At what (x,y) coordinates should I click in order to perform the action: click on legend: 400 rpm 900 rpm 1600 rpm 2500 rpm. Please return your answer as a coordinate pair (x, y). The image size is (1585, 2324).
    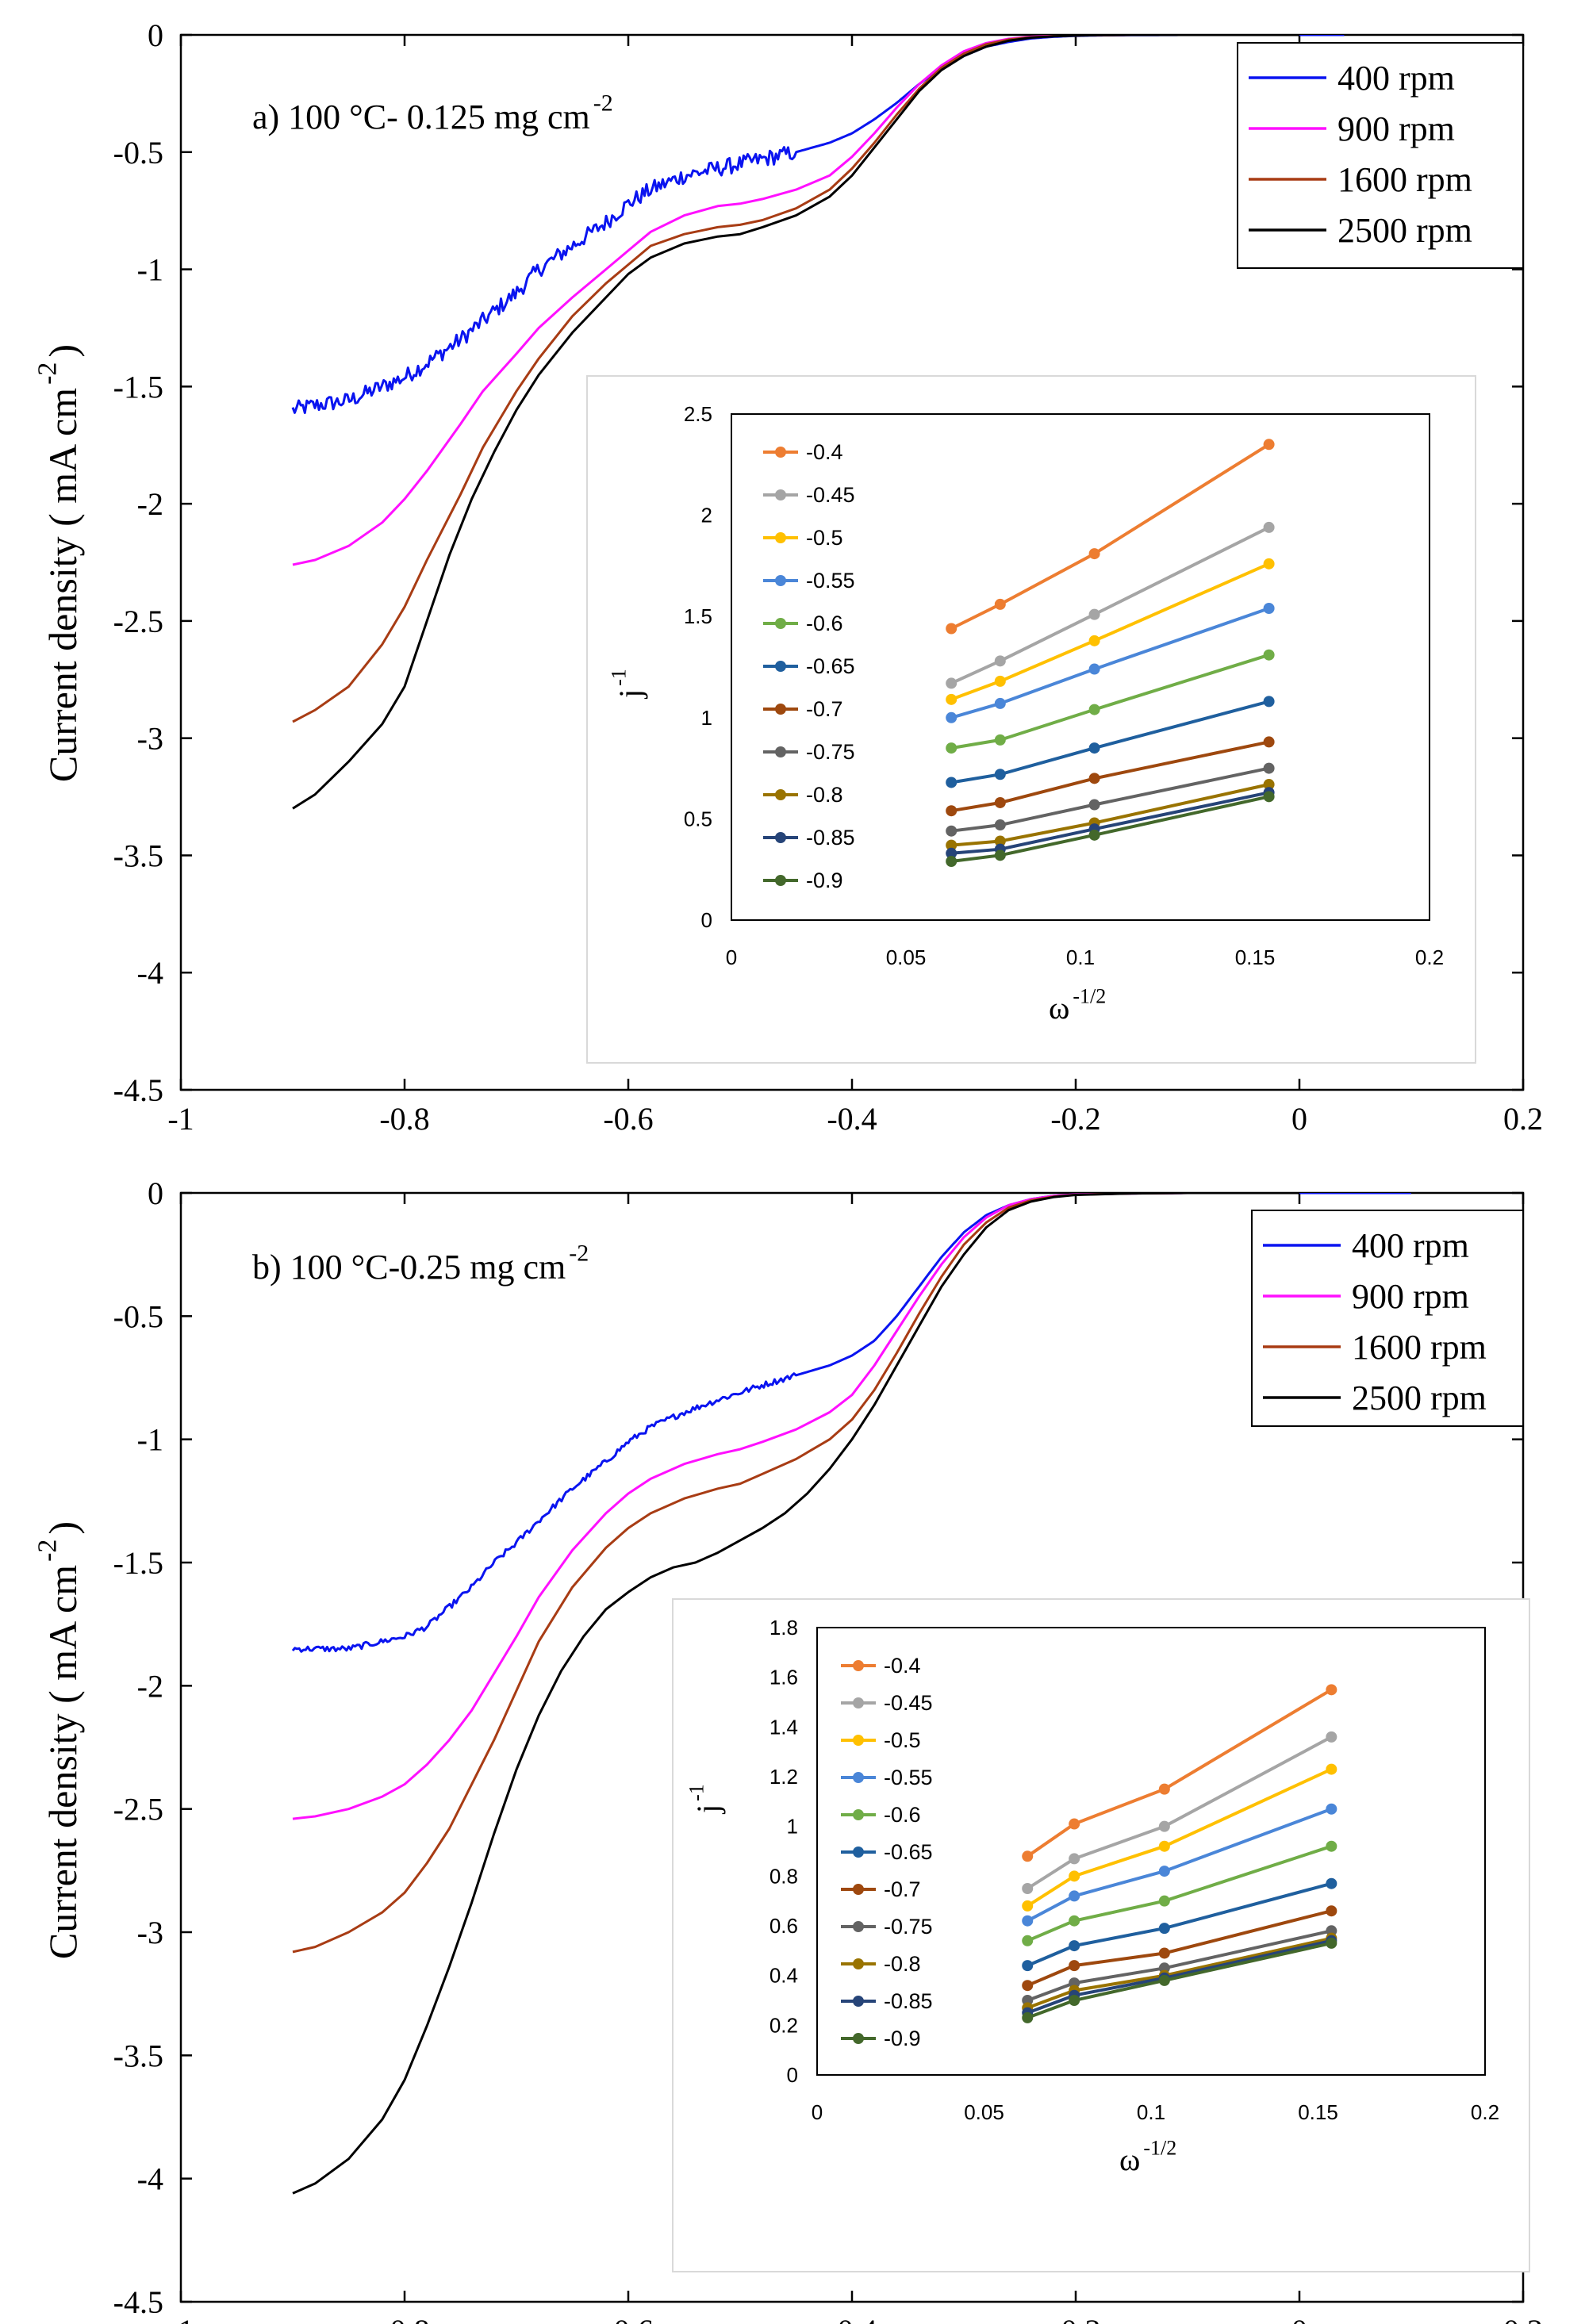
    Looking at the image, I should click on (1388, 1318).